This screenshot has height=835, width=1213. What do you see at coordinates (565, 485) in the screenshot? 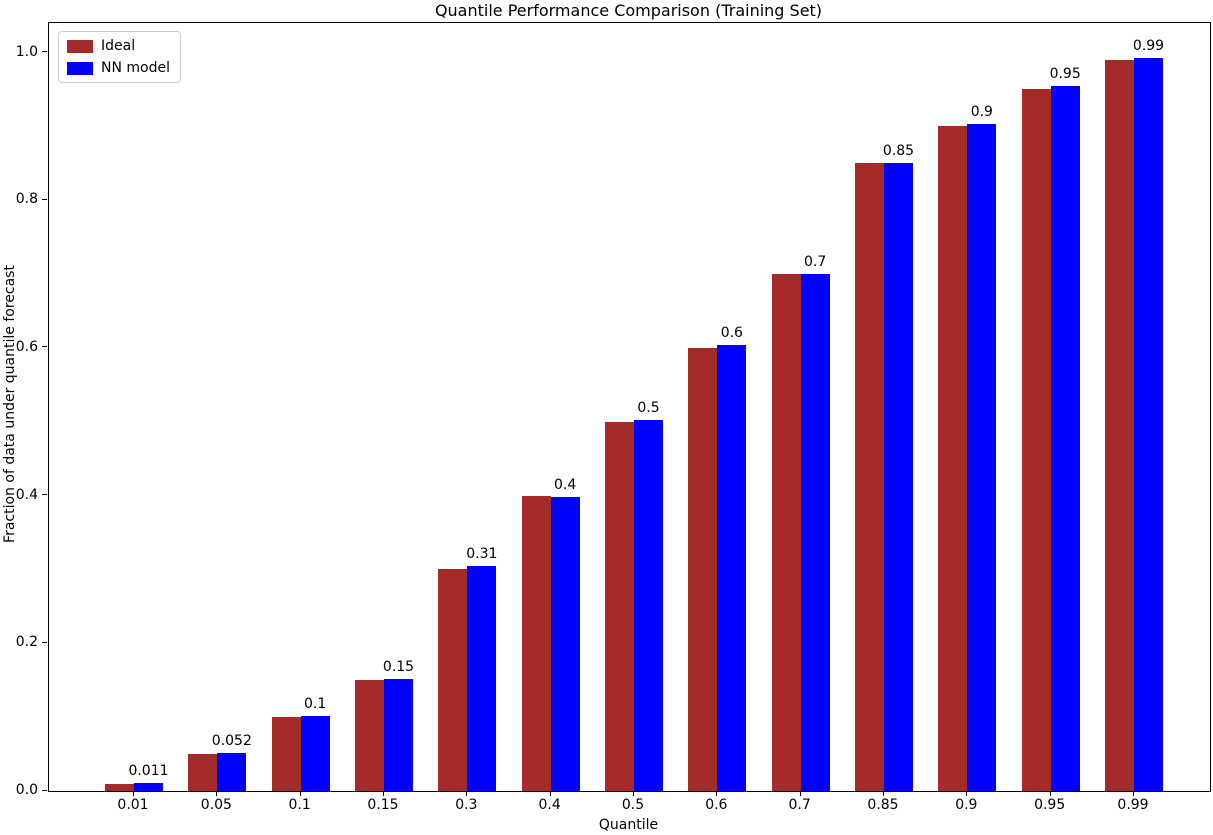
I see `bar-value-label: 0.4` at bounding box center [565, 485].